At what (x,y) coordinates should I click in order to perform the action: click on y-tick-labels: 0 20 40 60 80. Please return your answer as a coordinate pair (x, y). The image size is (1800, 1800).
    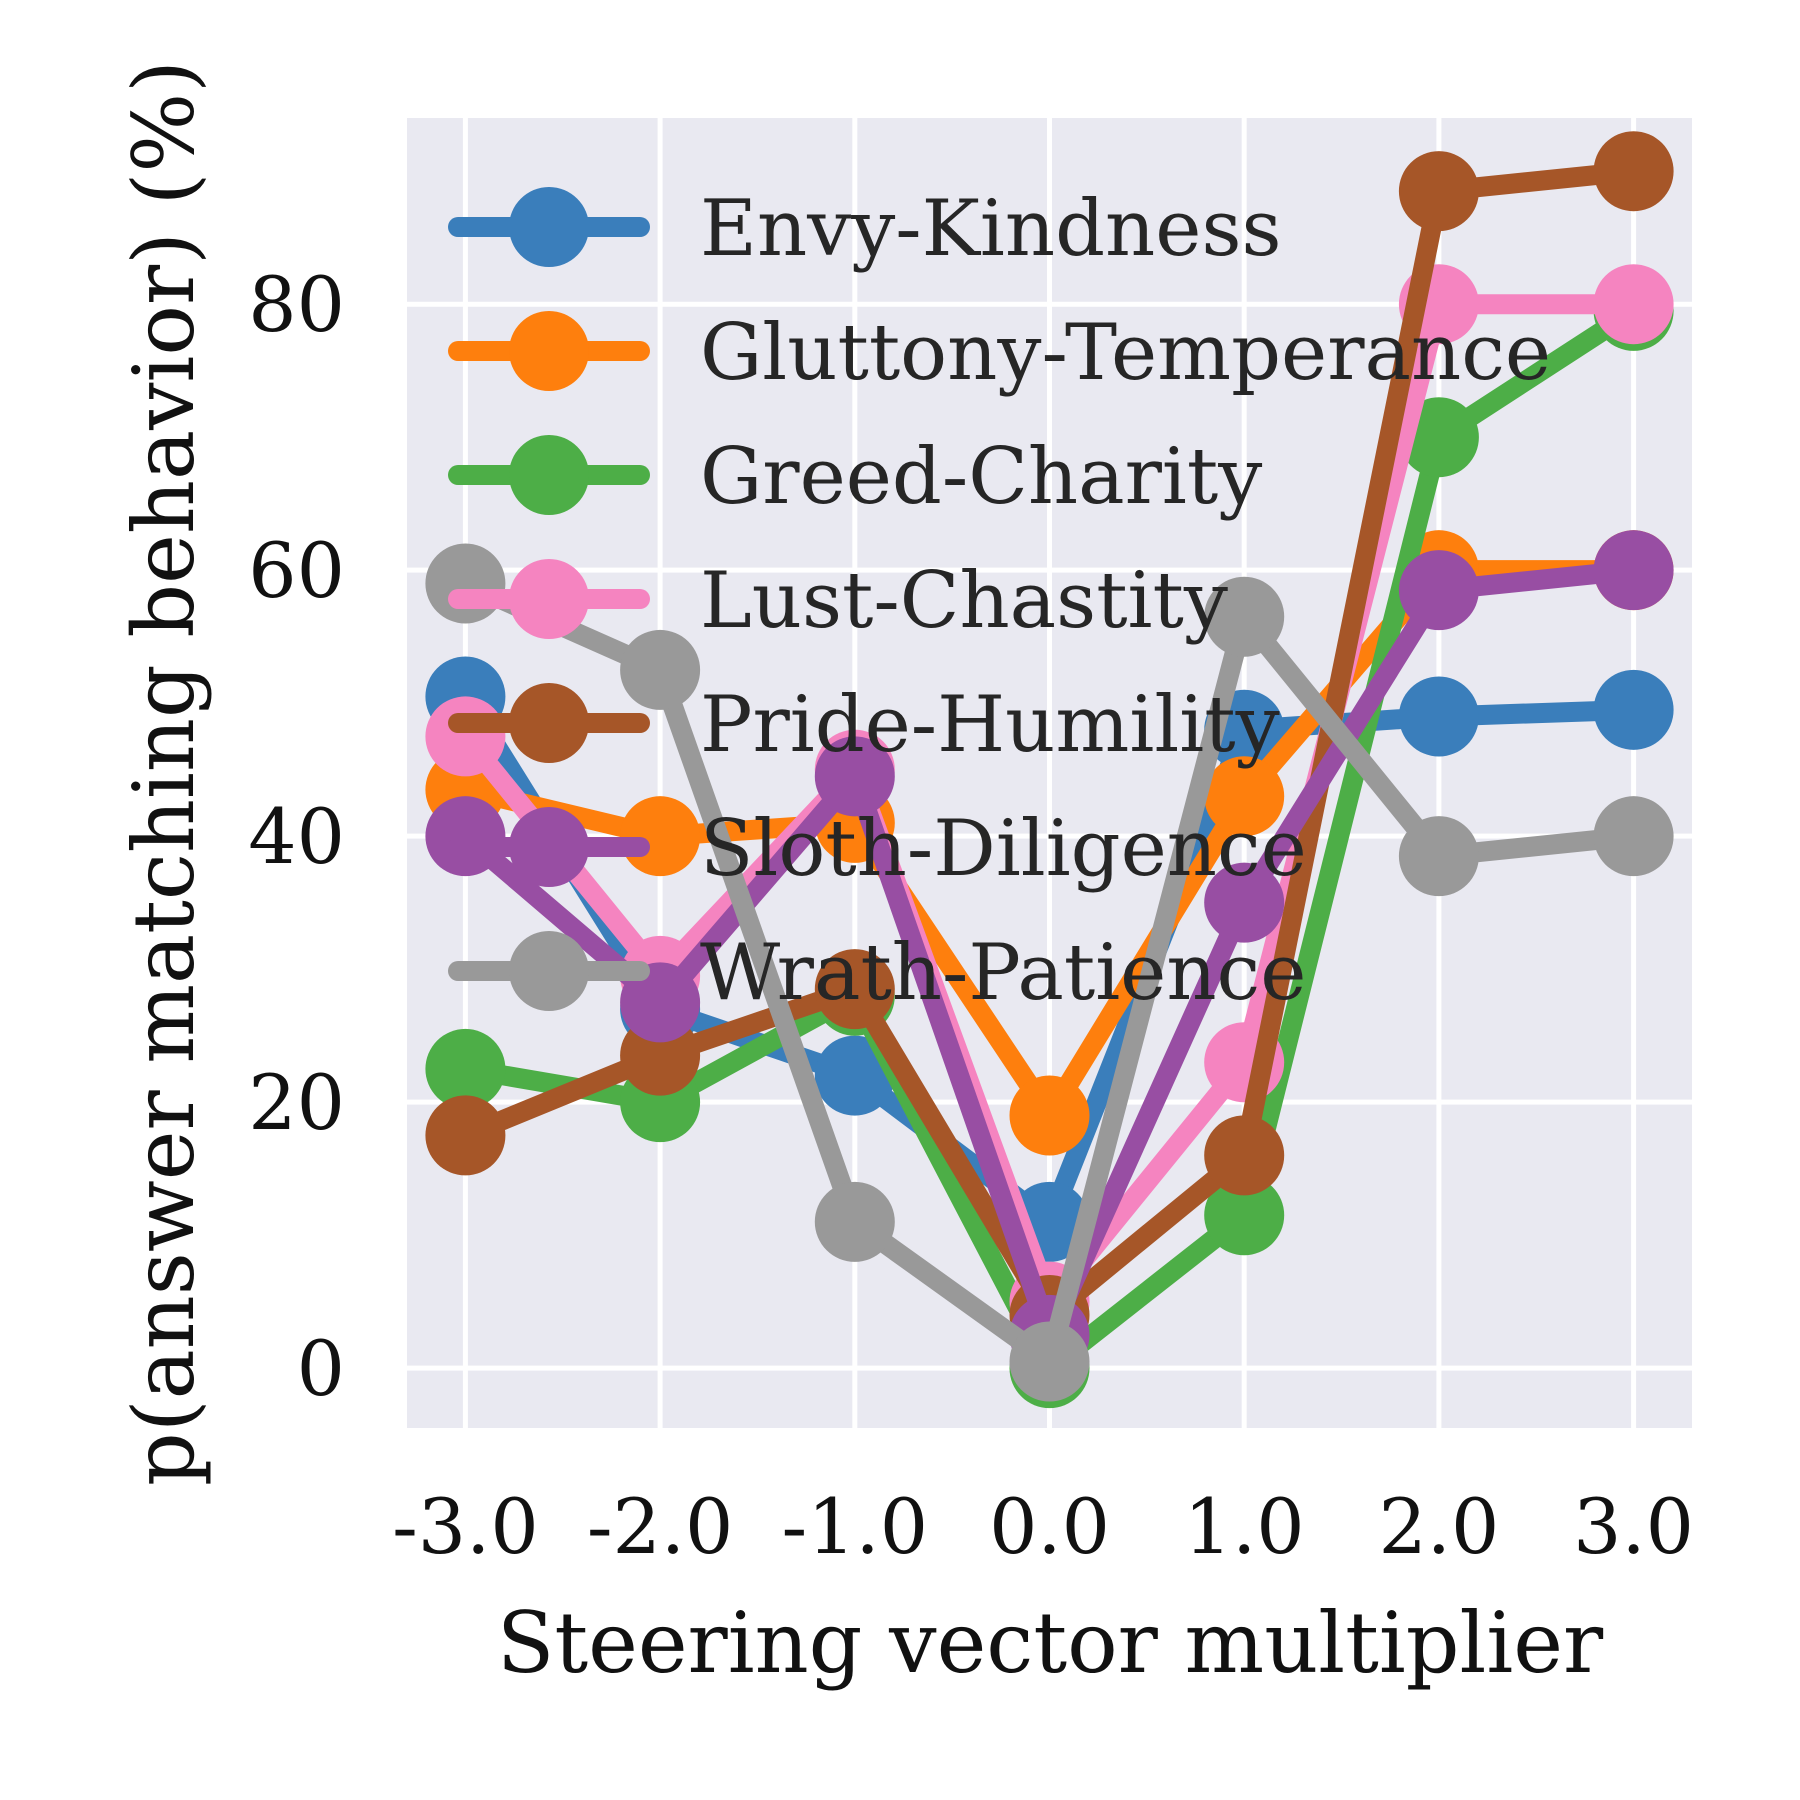
    Looking at the image, I should click on (296, 836).